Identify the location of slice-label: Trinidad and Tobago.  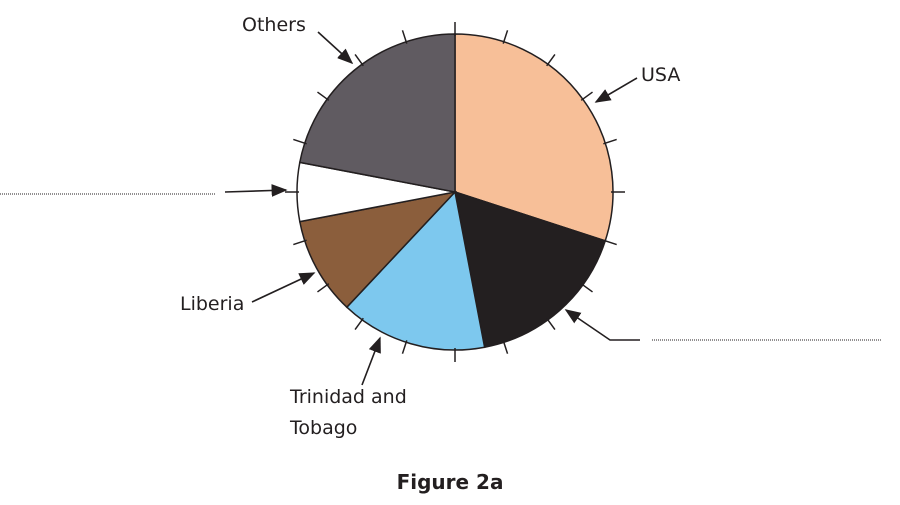
(348, 412).